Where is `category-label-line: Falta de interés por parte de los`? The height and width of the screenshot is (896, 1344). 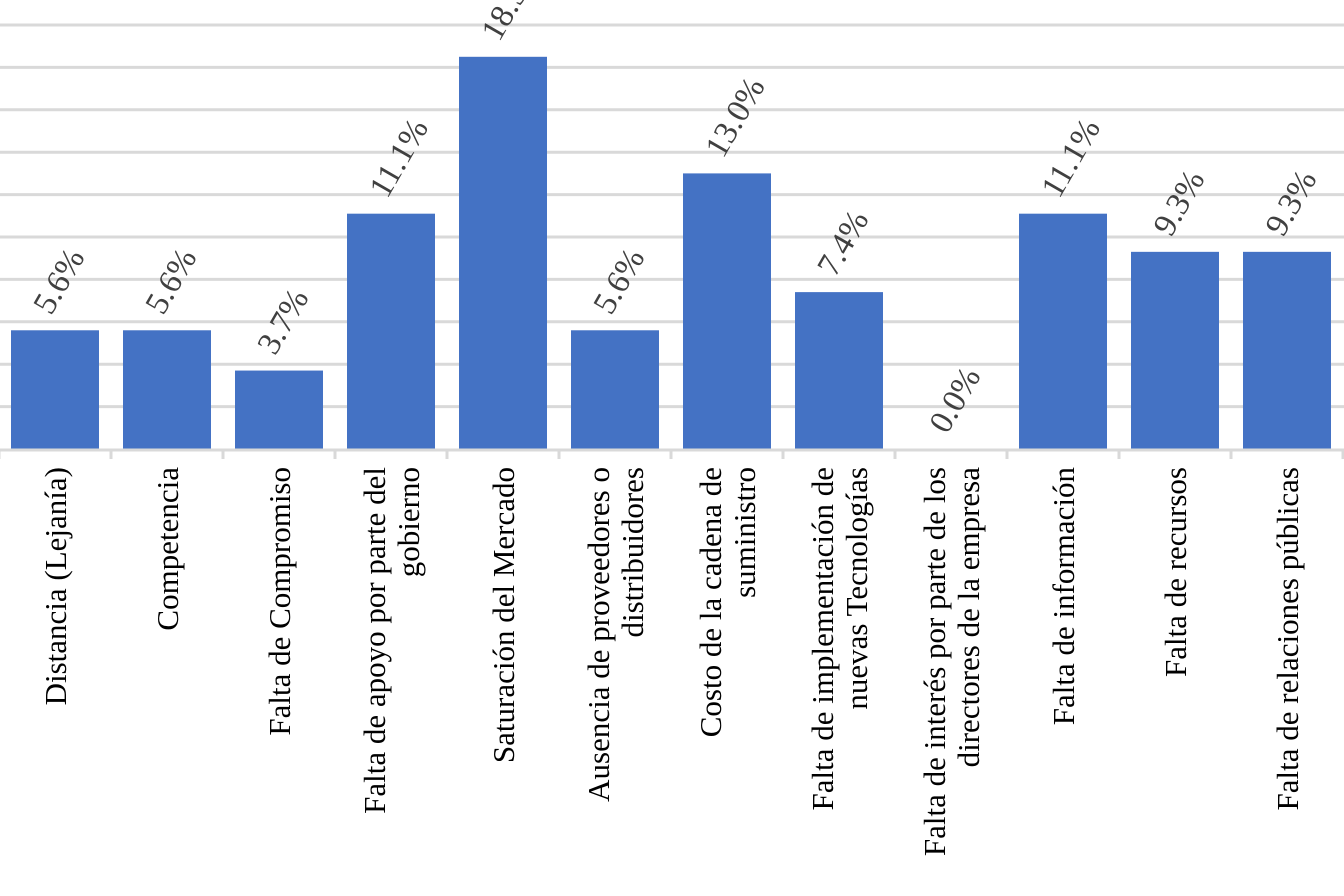 category-label-line: Falta de interés por parte de los is located at coordinates (934, 661).